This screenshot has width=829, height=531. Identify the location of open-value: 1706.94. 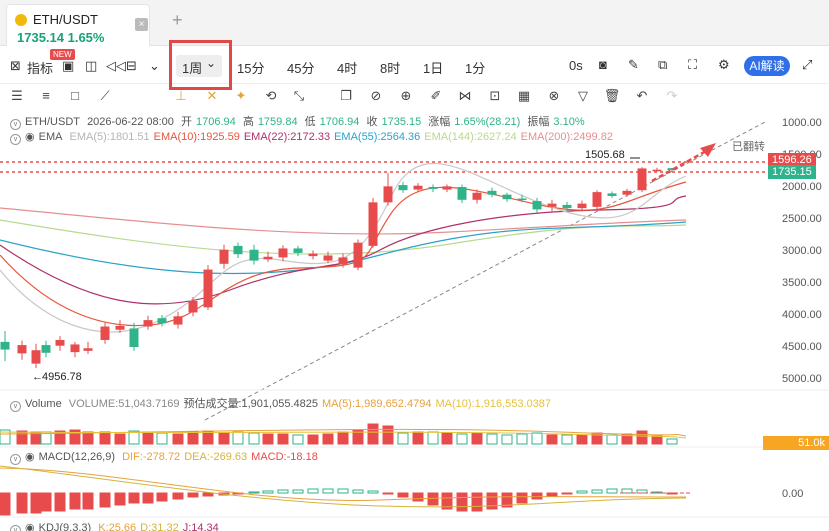
(215, 122).